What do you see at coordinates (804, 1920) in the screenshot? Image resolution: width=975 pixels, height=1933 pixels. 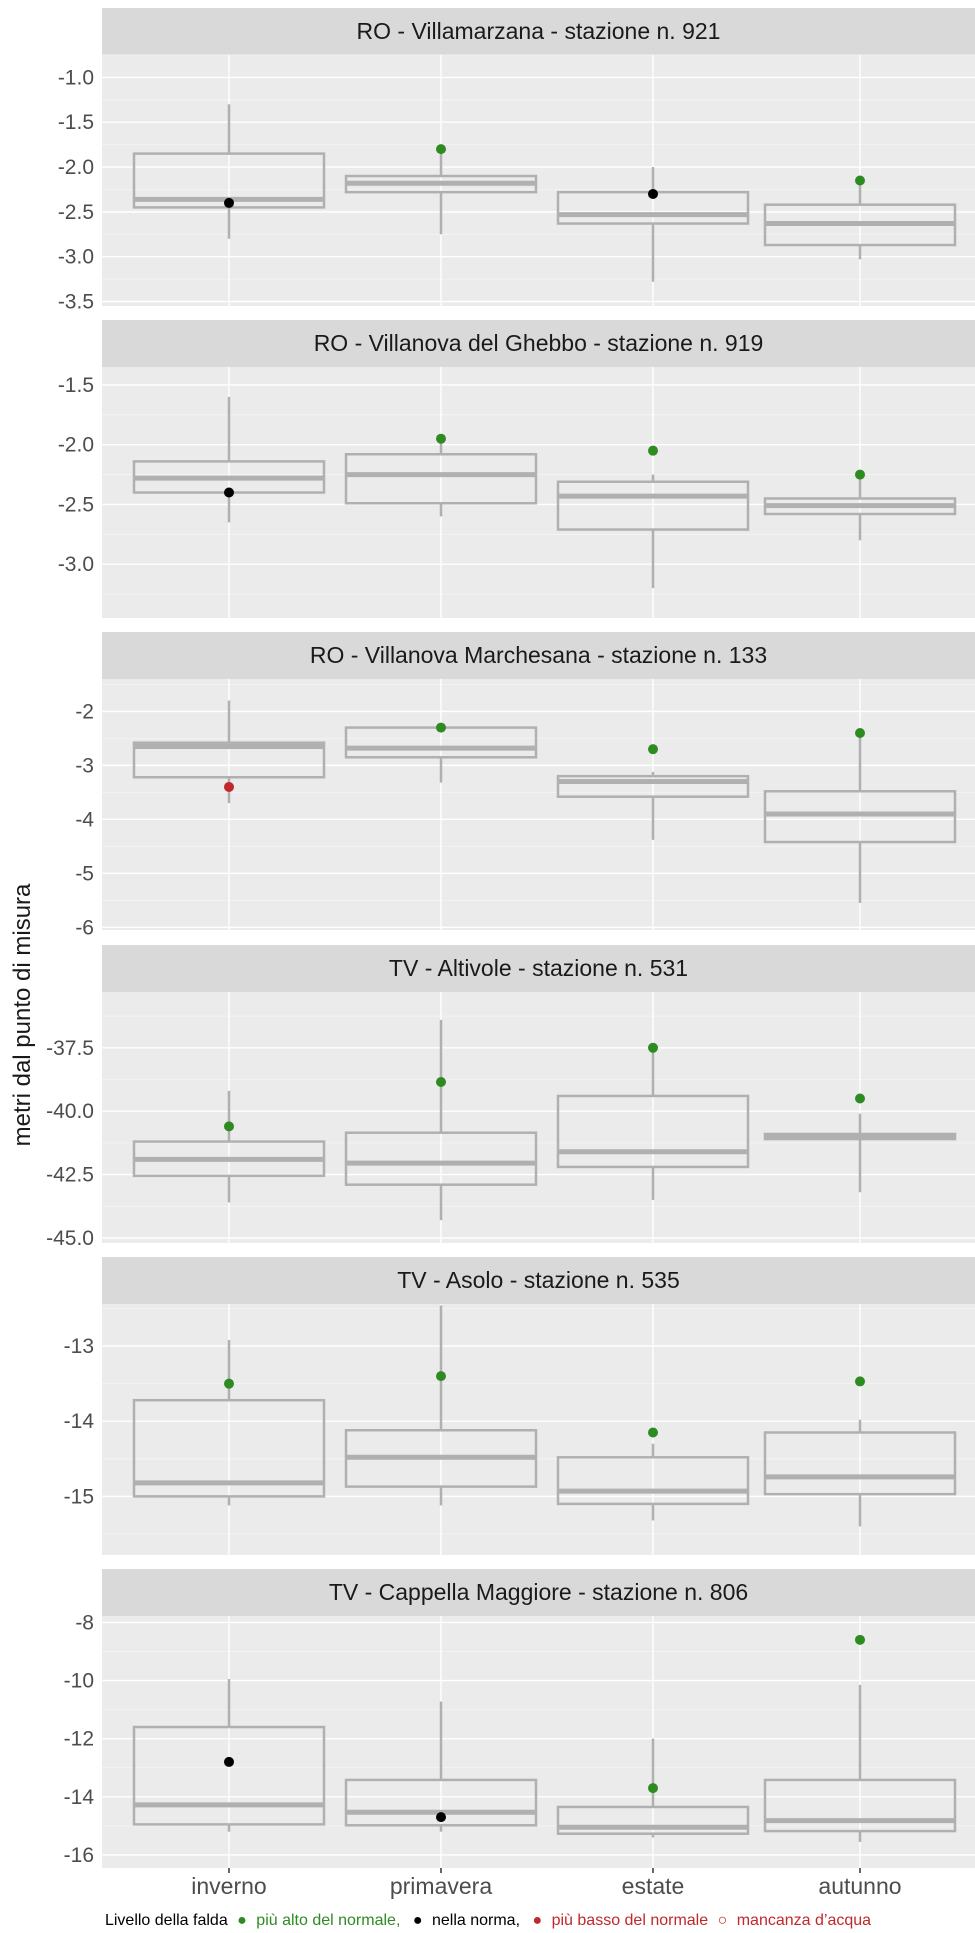 I see `legend-label-dry: mancanza d’acqua` at bounding box center [804, 1920].